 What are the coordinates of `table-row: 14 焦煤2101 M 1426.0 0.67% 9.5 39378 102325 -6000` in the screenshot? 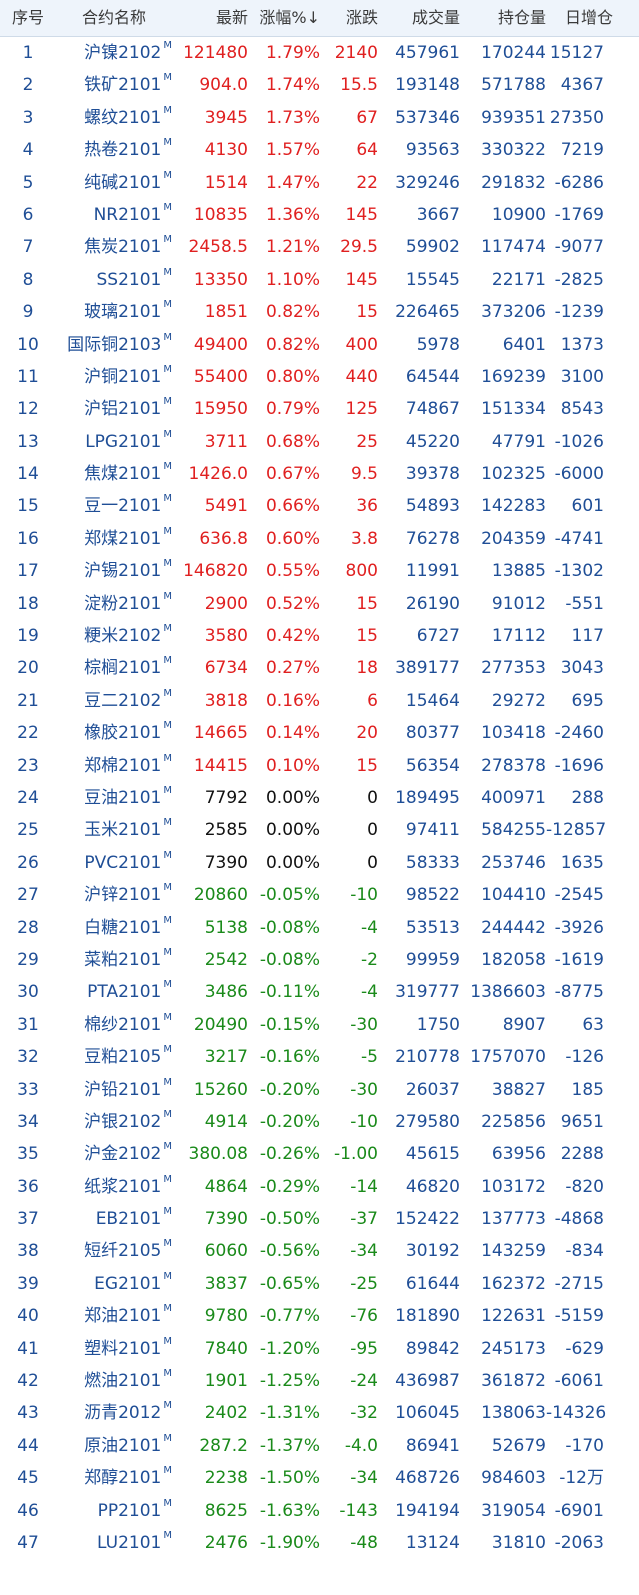 It's located at (319, 474).